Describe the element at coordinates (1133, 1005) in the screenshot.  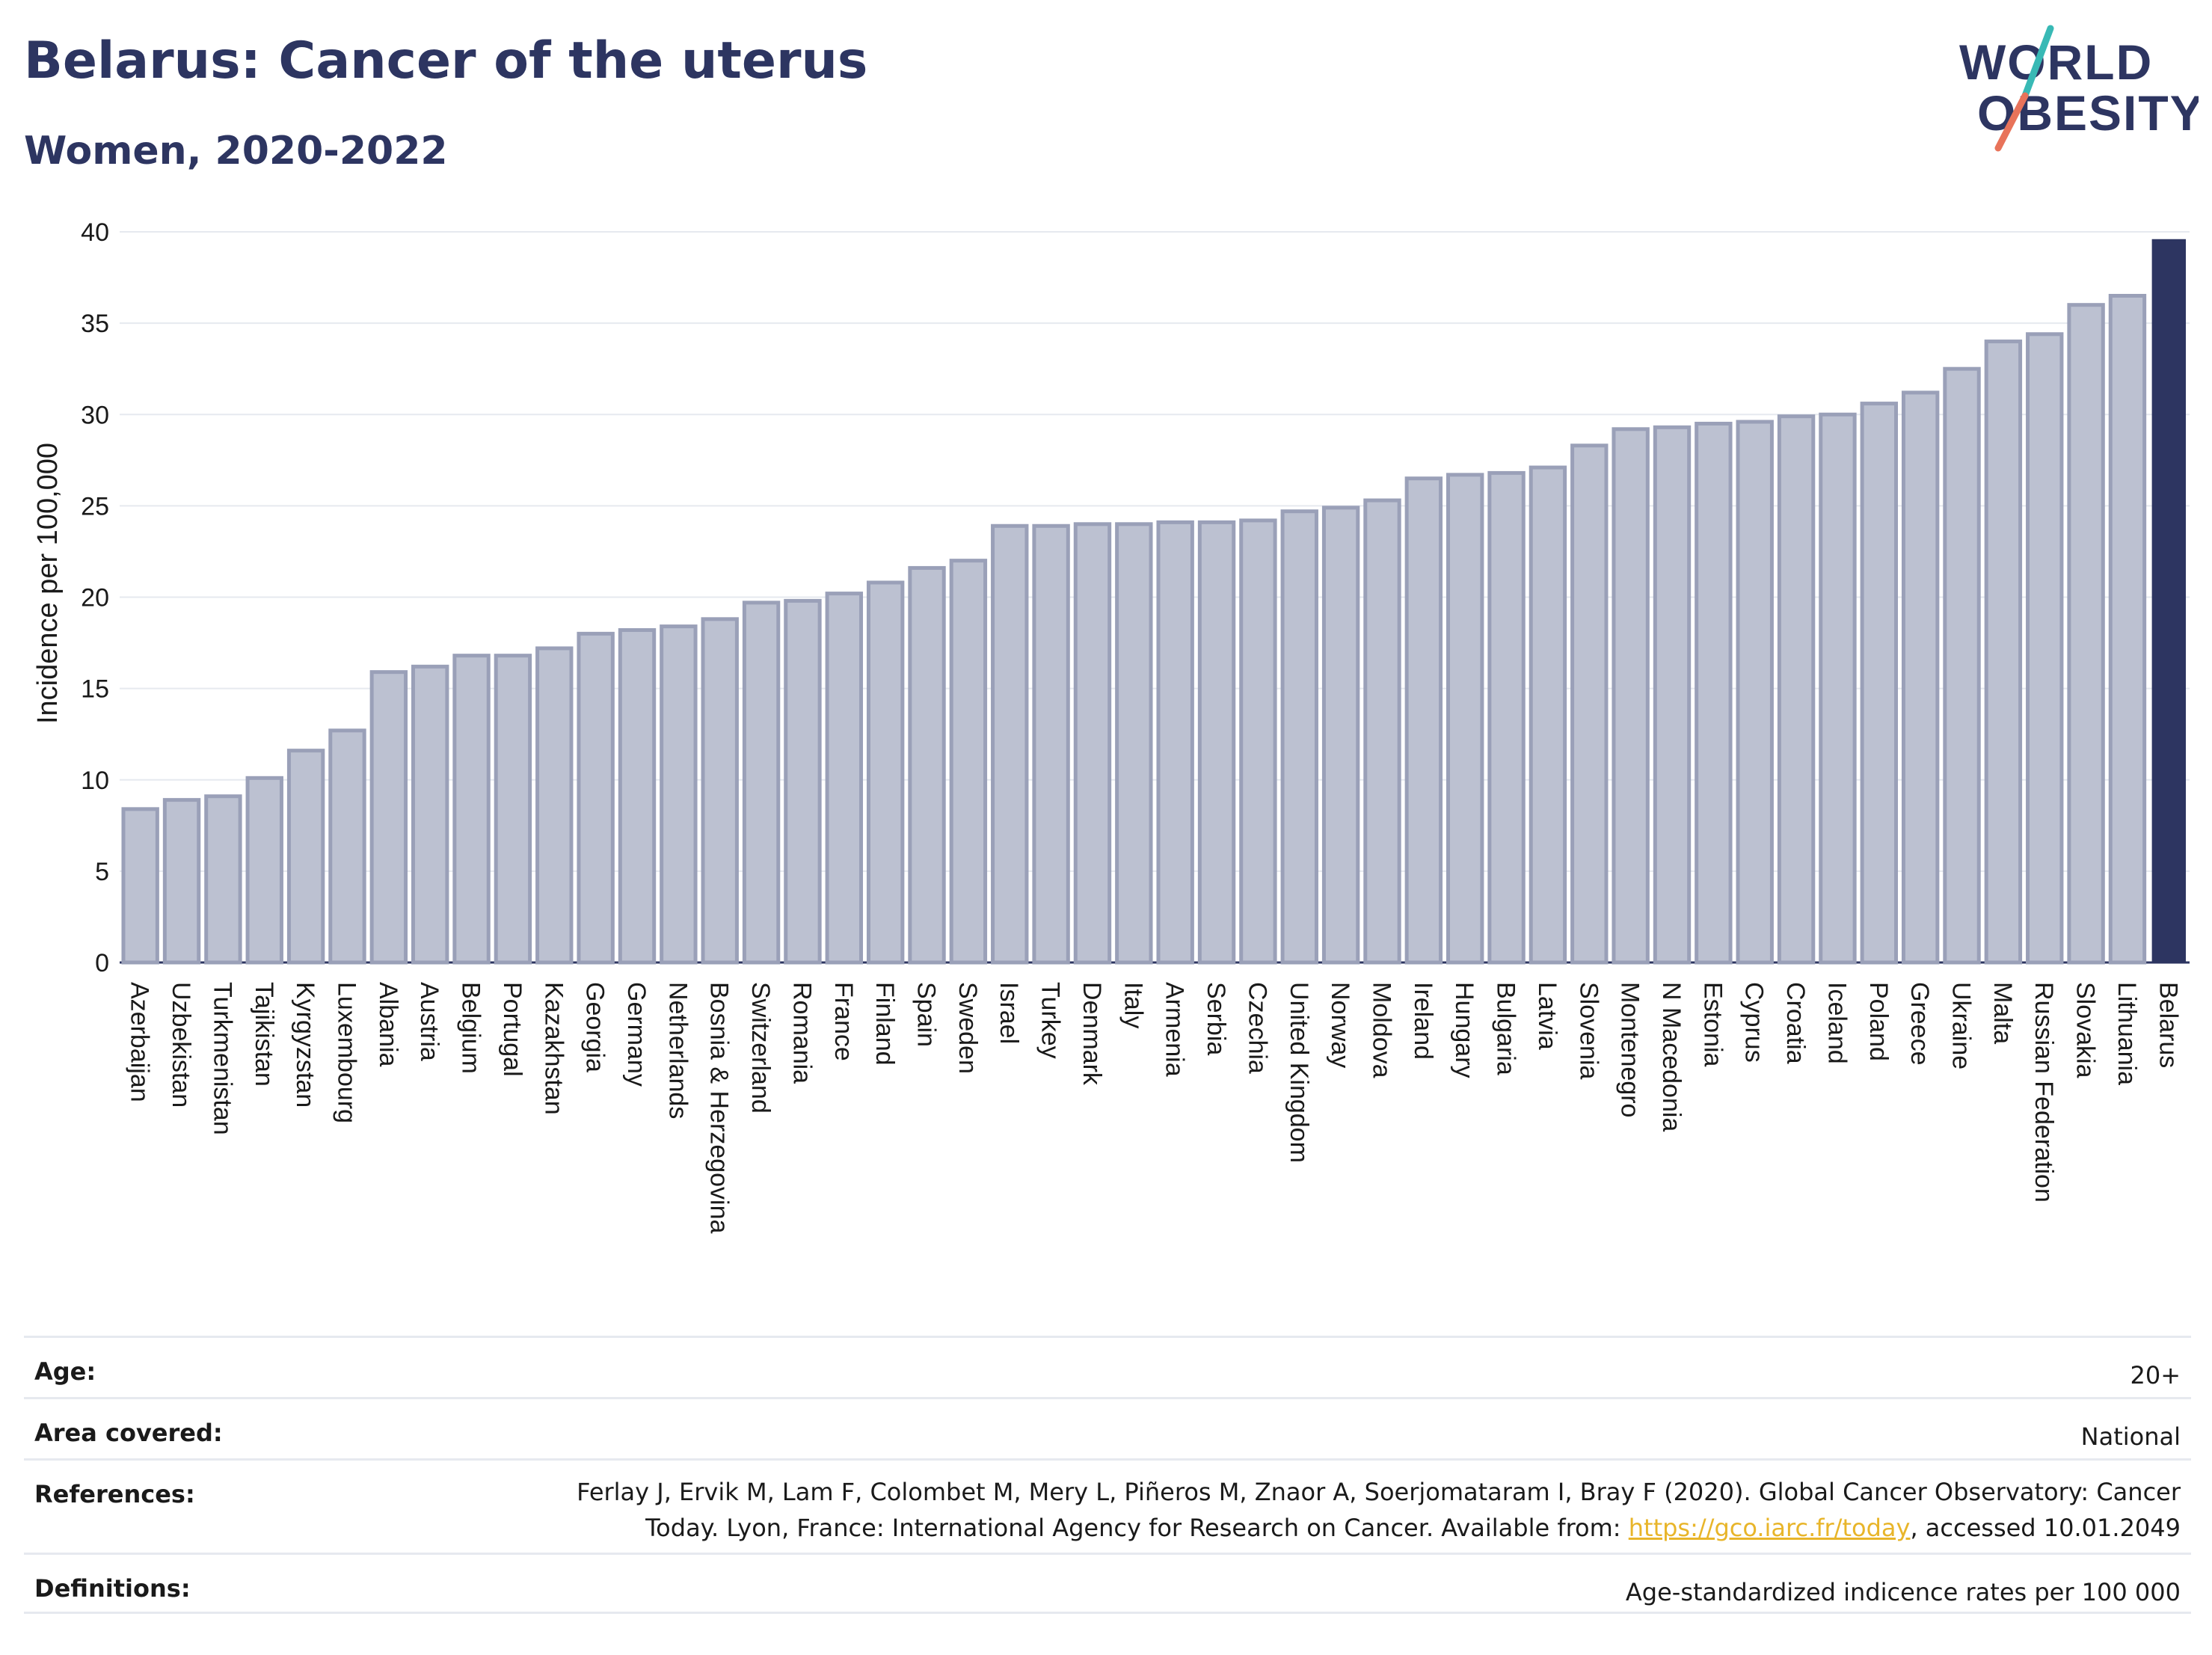
I see `x-tick-label: Italy` at that location.